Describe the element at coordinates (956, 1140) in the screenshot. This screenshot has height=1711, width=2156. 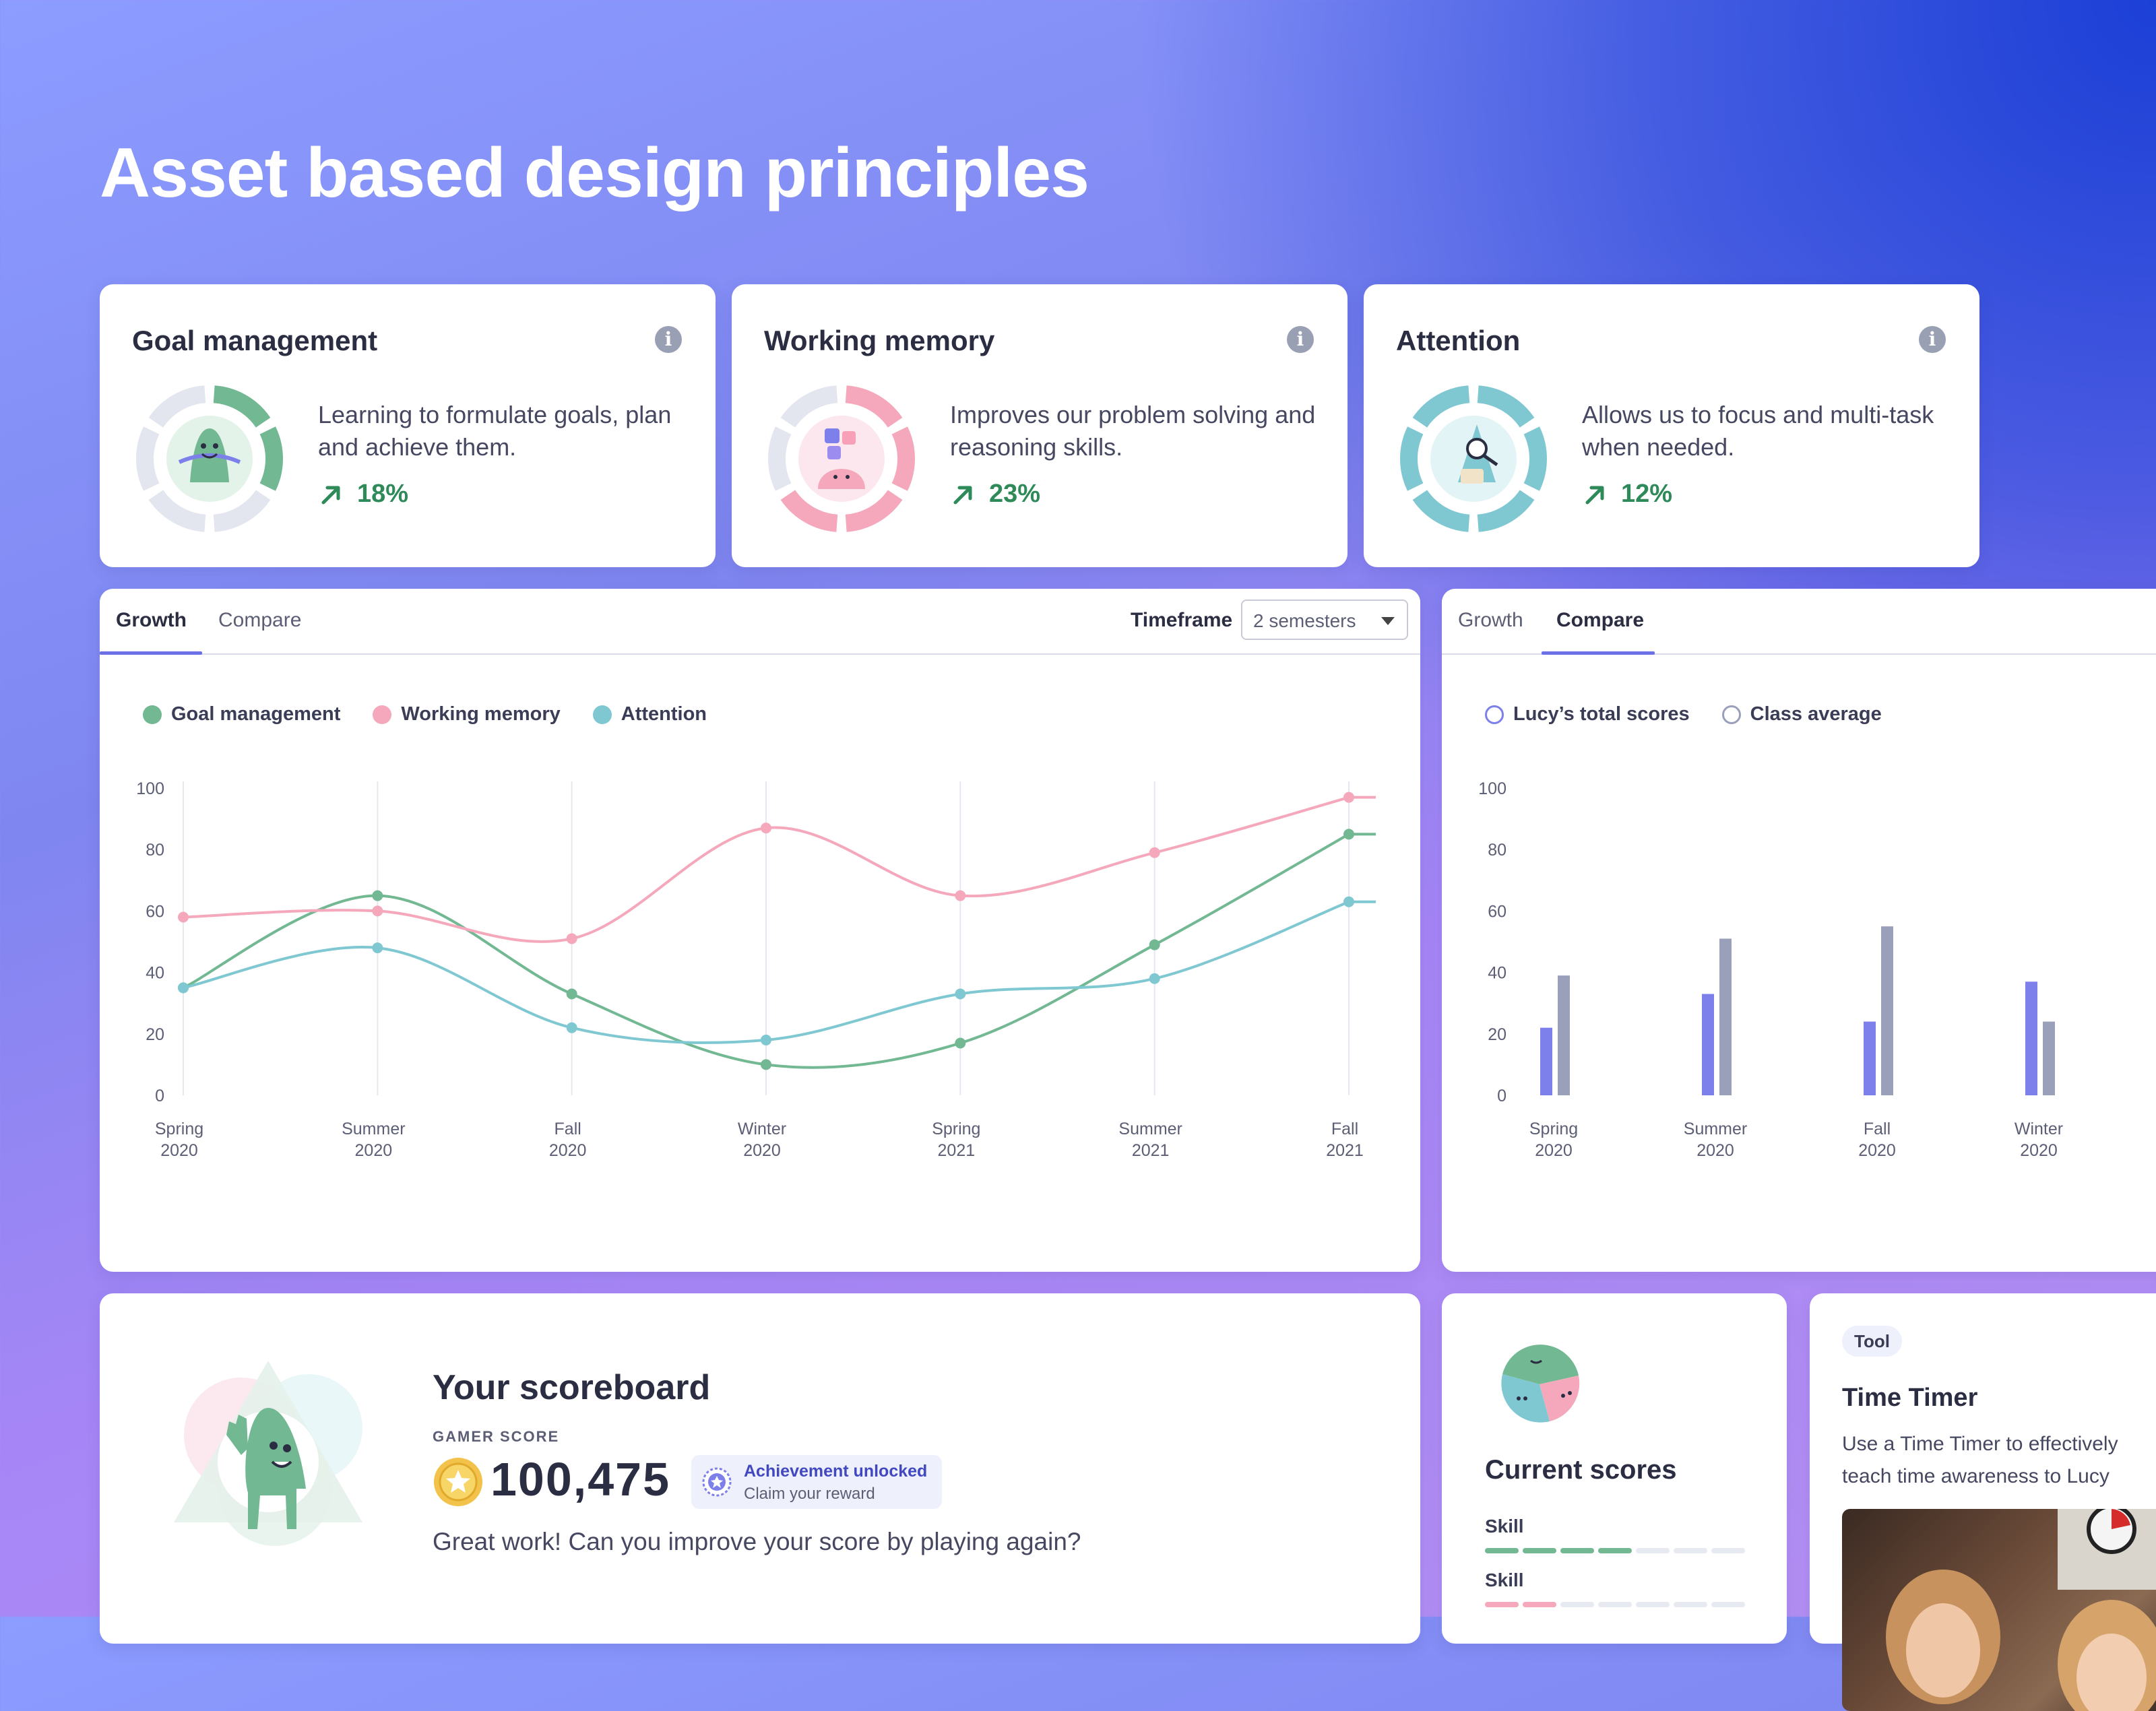
I see `x-tick-label: Spring 2021` at that location.